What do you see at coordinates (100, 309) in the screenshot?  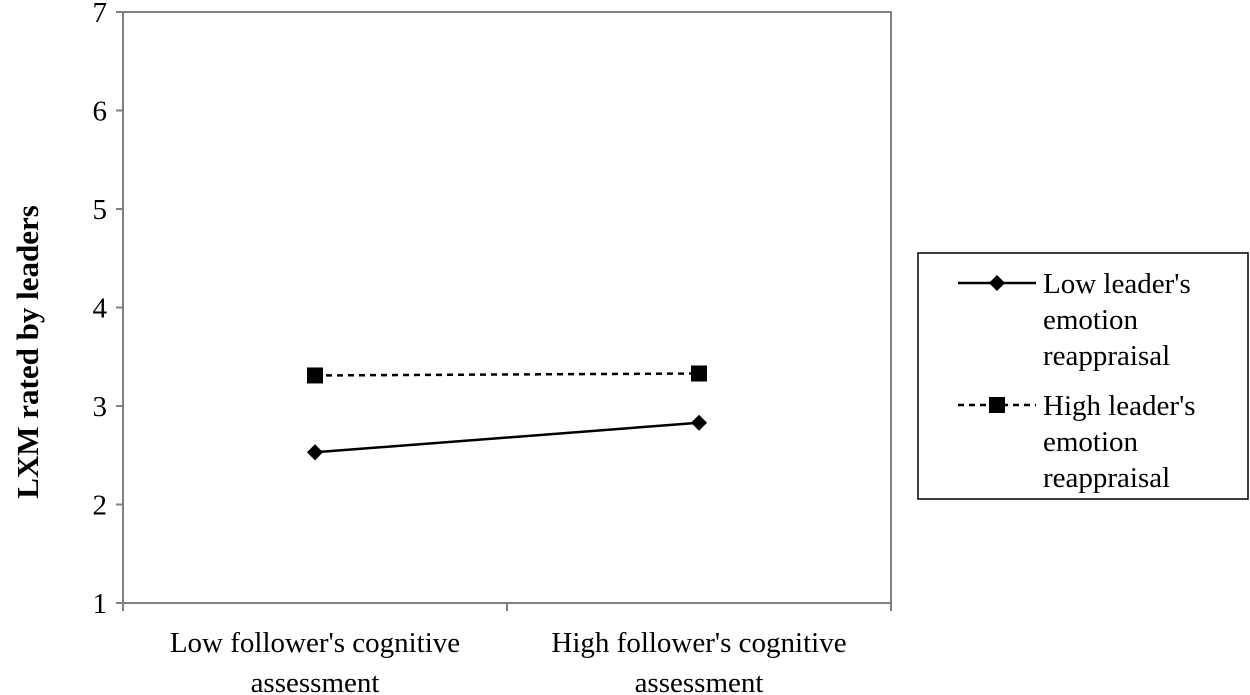 I see `y-tick-label: 4` at bounding box center [100, 309].